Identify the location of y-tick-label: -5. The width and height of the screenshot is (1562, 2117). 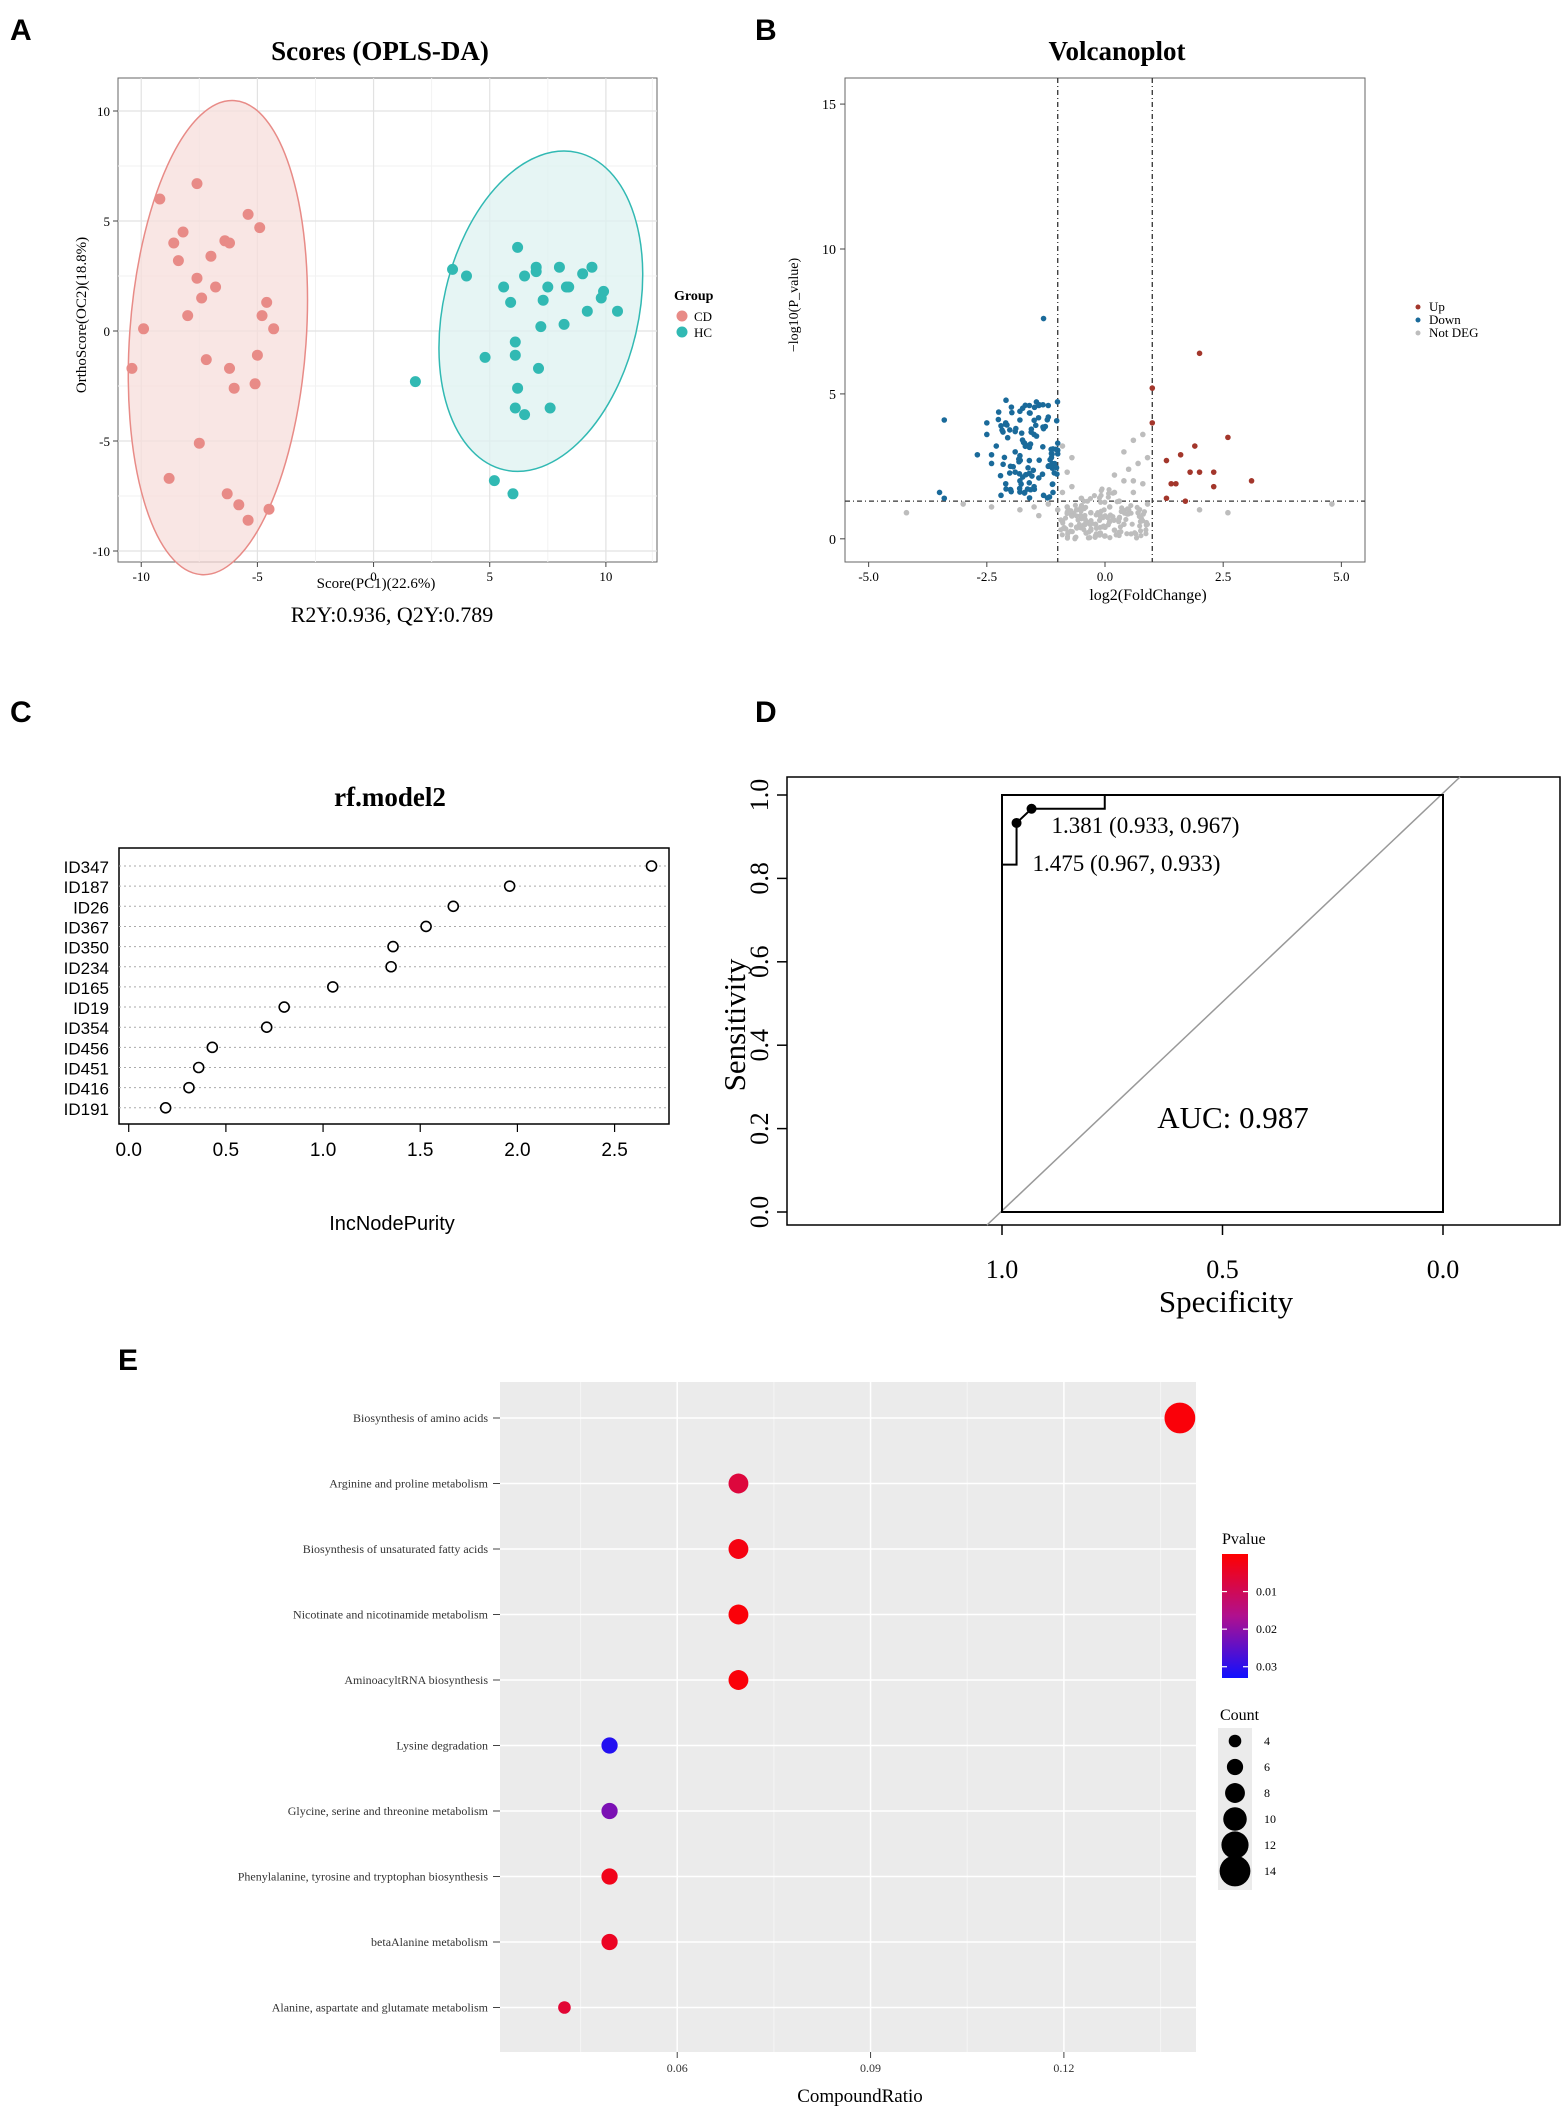
(104, 441).